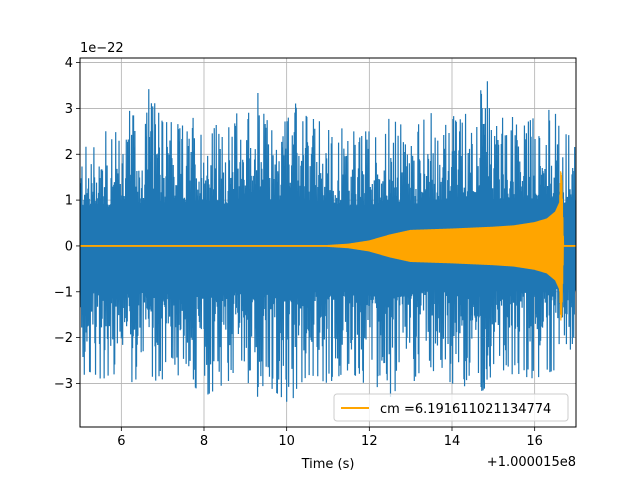 The image size is (640, 480). I want to click on legend: cm =6.191611021134774, so click(451, 407).